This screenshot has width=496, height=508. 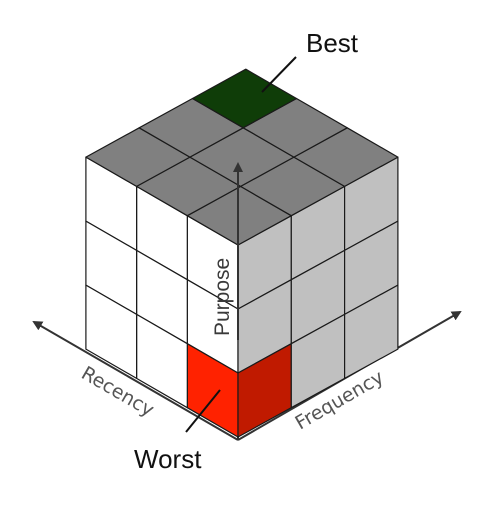 What do you see at coordinates (111, 331) in the screenshot?
I see `recency-face-cell` at bounding box center [111, 331].